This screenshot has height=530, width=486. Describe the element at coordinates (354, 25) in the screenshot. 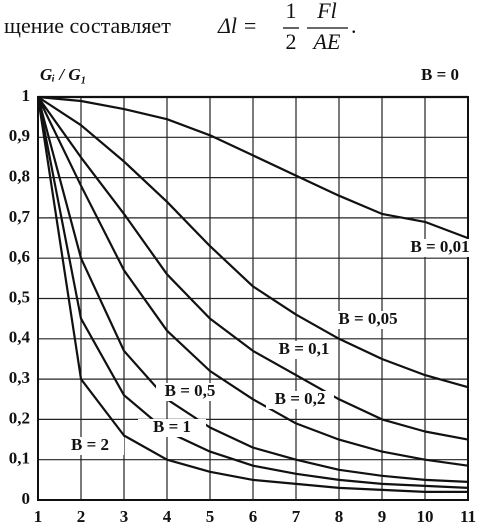

I see `formula-end: .` at that location.